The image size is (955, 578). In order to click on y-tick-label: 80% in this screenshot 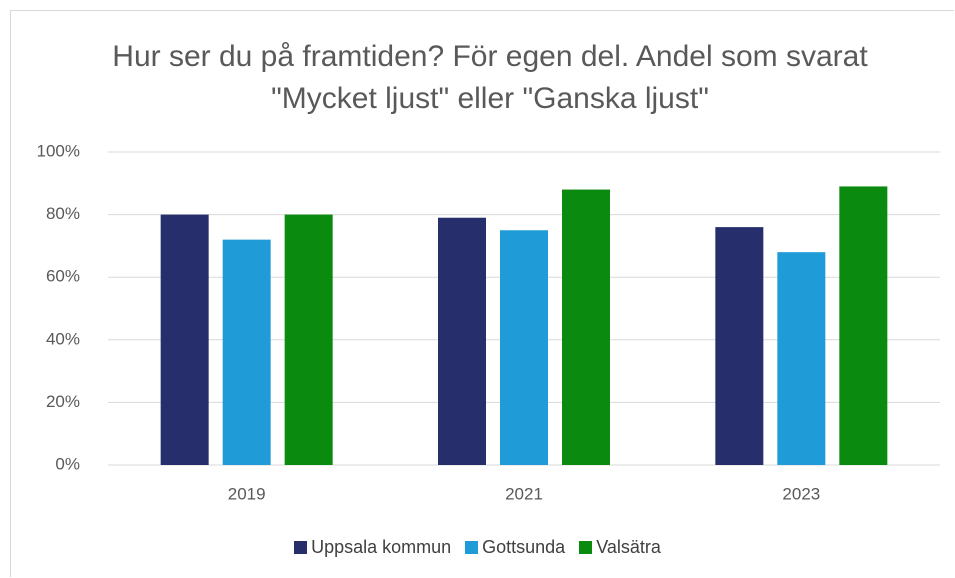, I will do `click(63, 213)`.